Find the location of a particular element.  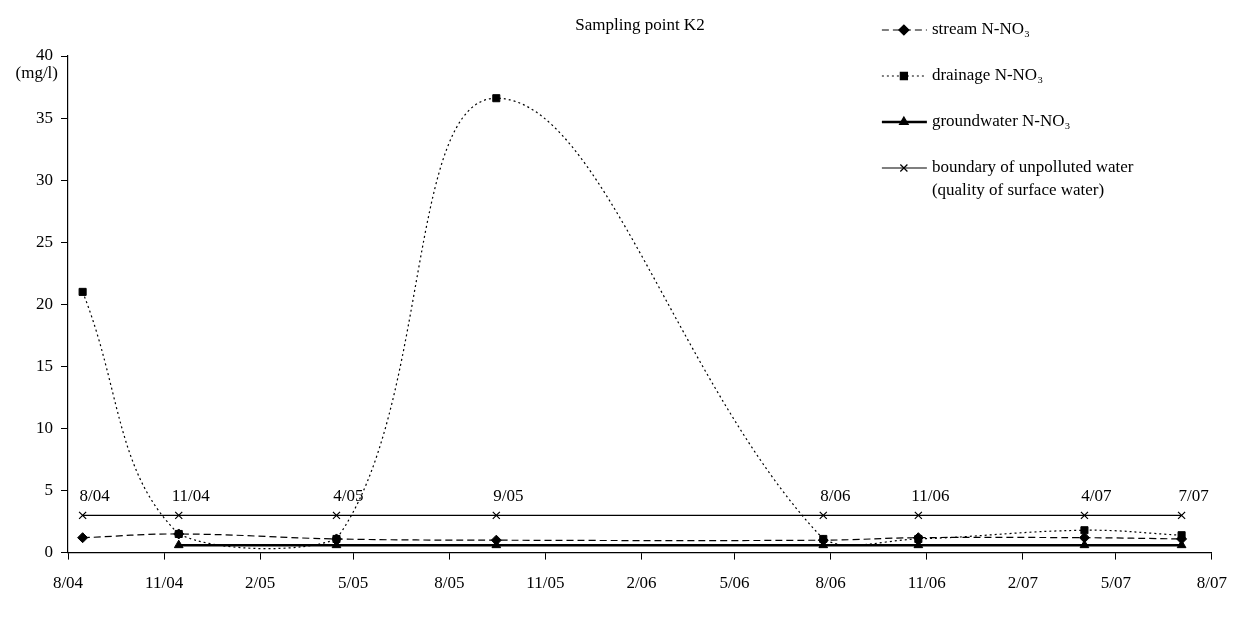

y-tick-label: 20 is located at coordinates (44, 303).